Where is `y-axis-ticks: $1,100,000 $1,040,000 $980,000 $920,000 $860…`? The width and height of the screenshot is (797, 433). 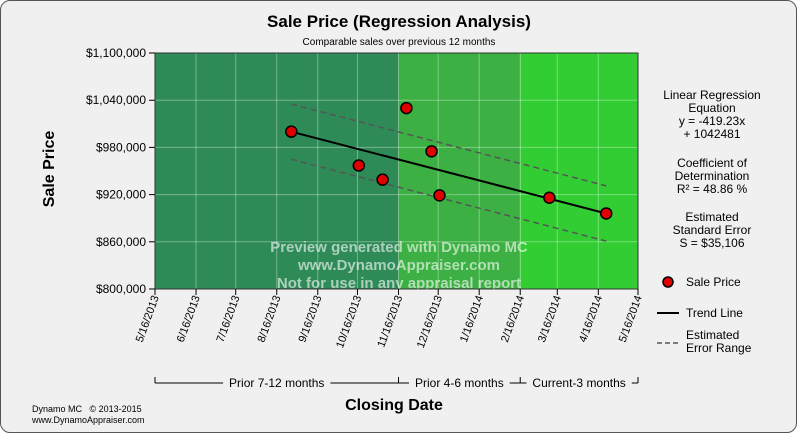 y-axis-ticks: $1,100,000 $1,040,000 $980,000 $920,000 $860… is located at coordinates (120, 171).